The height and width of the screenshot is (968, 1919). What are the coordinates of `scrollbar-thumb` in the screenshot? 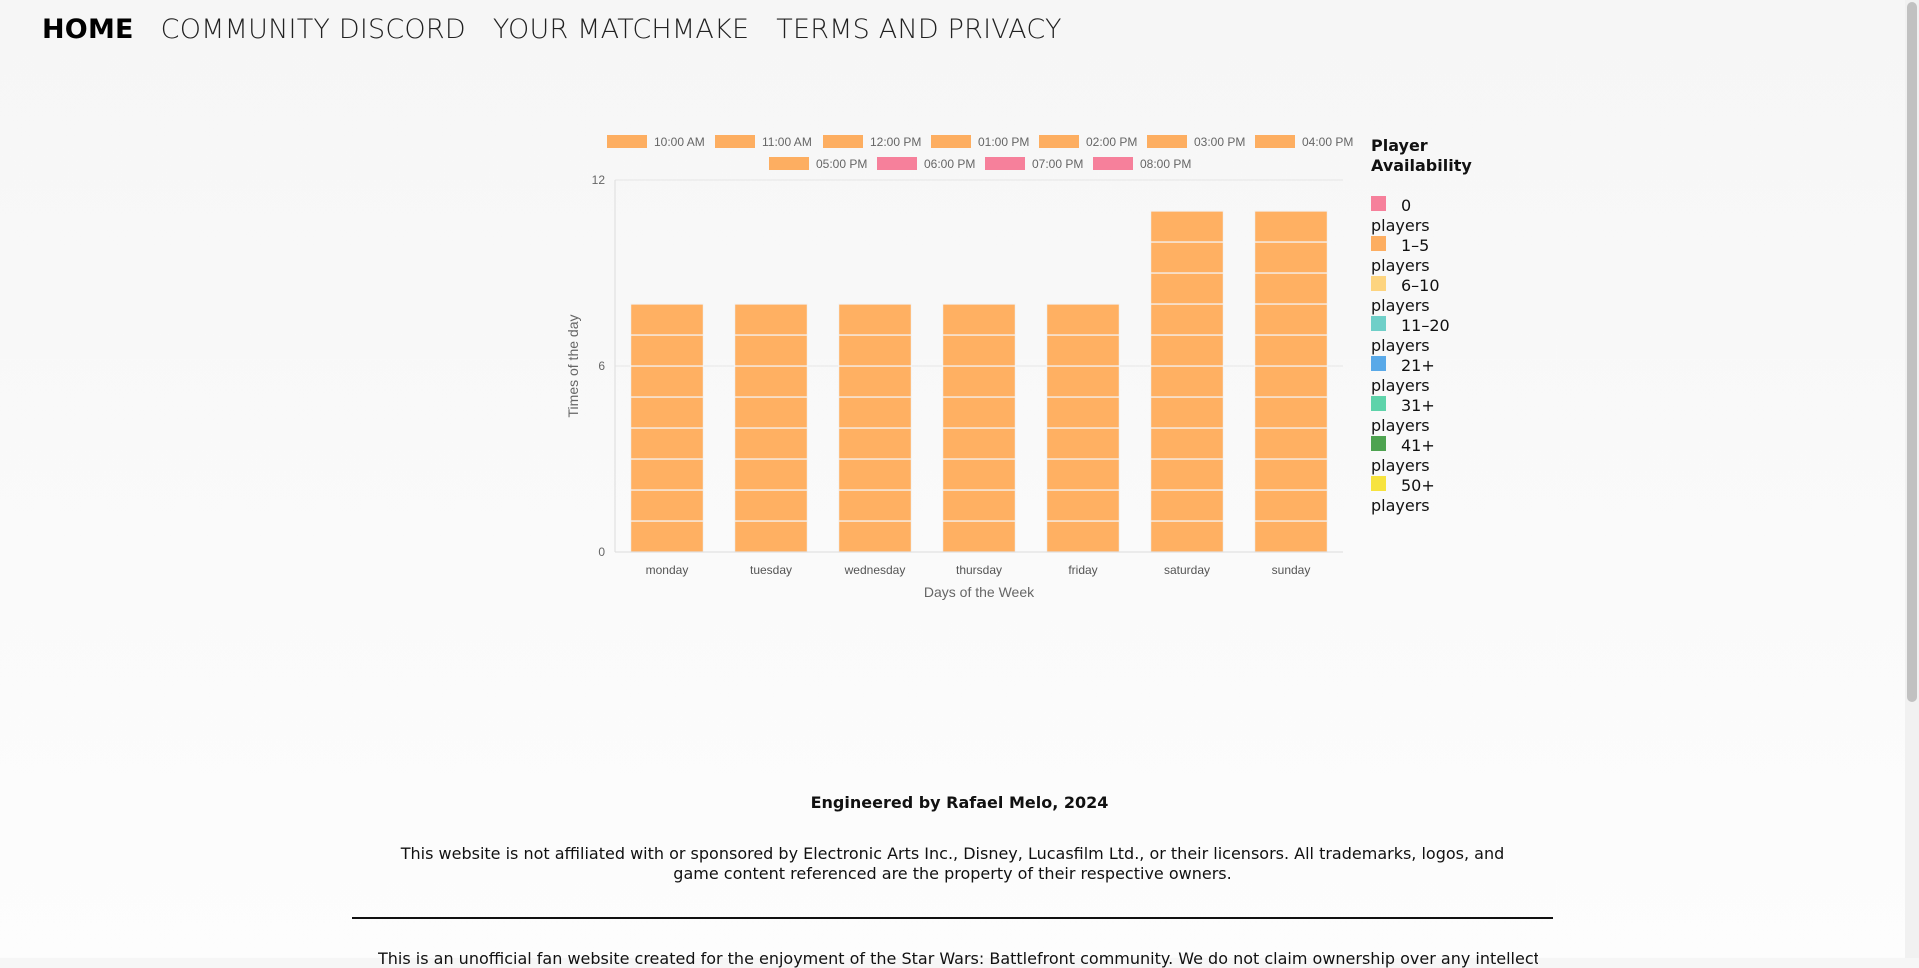 It's located at (1912, 352).